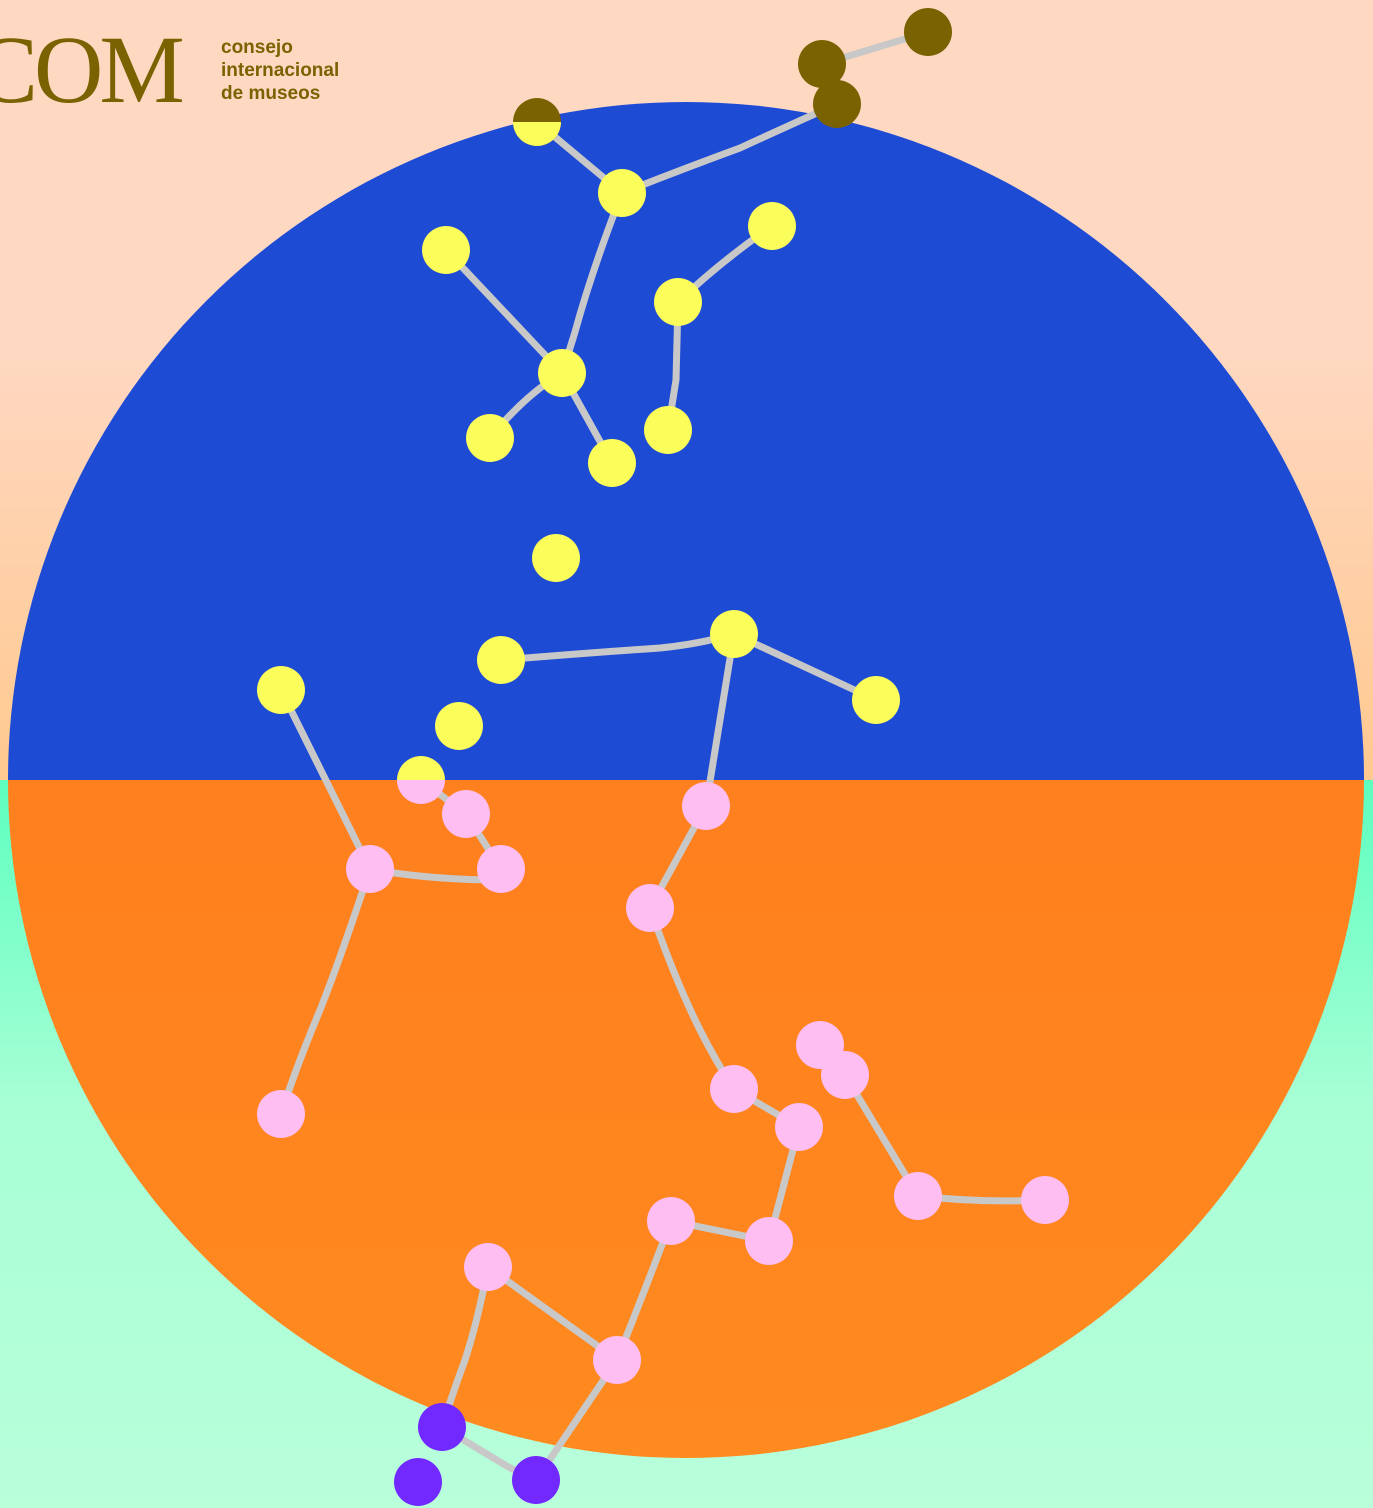 The image size is (1373, 1508). I want to click on logo-line-2: internacional, so click(280, 70).